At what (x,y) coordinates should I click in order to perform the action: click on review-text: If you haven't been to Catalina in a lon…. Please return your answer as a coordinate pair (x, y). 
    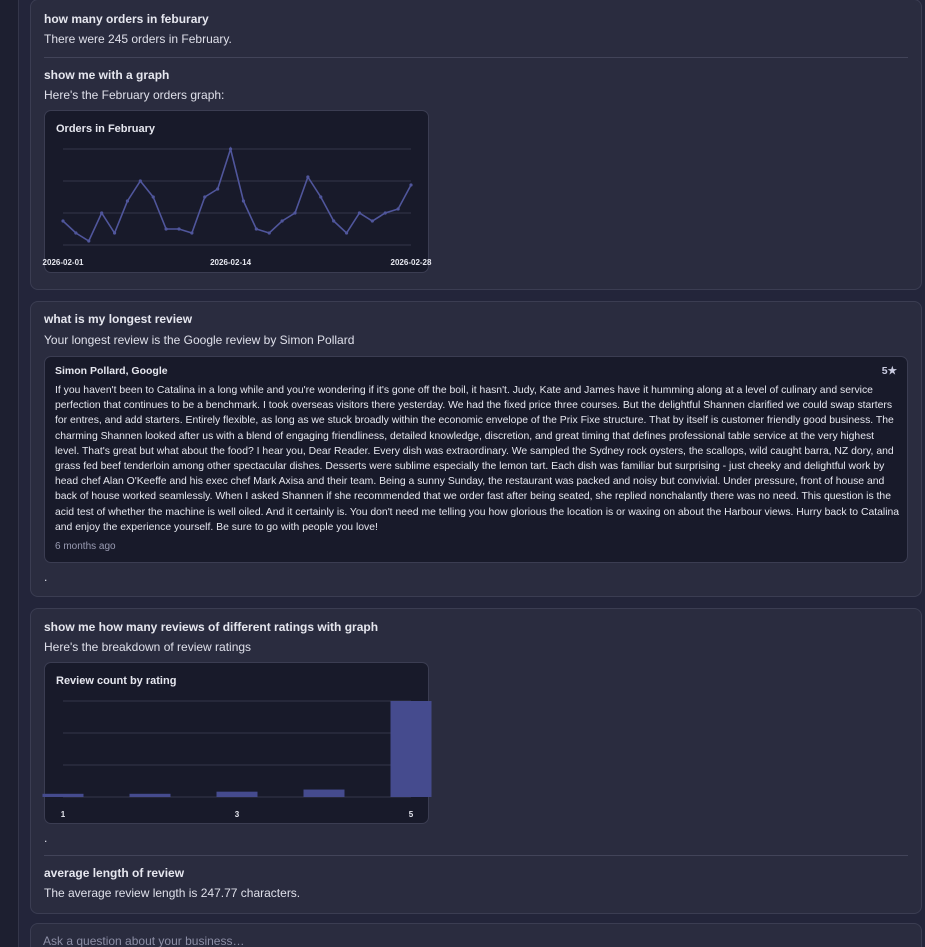
    Looking at the image, I should click on (477, 459).